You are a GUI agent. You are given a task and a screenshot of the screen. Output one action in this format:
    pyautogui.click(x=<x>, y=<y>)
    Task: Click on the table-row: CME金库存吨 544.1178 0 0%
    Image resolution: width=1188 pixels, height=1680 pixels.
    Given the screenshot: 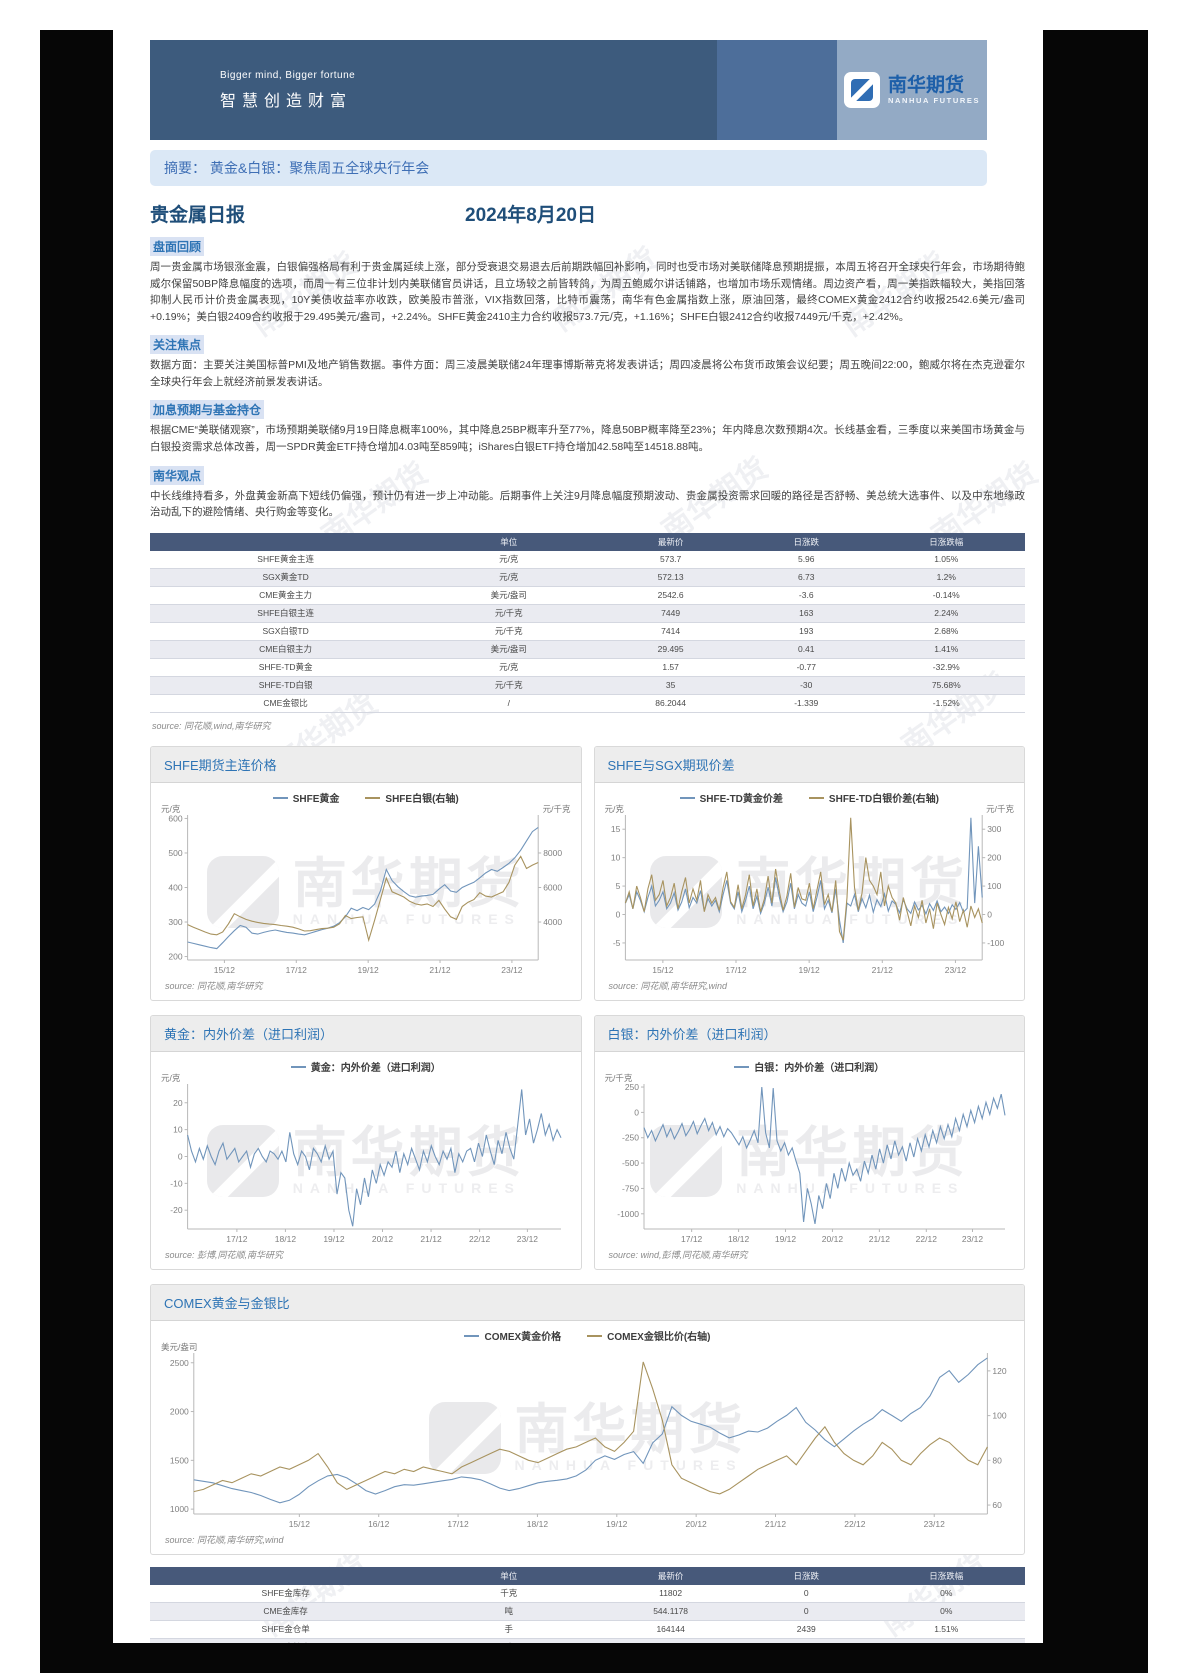 What is the action you would take?
    pyautogui.click(x=587, y=1611)
    